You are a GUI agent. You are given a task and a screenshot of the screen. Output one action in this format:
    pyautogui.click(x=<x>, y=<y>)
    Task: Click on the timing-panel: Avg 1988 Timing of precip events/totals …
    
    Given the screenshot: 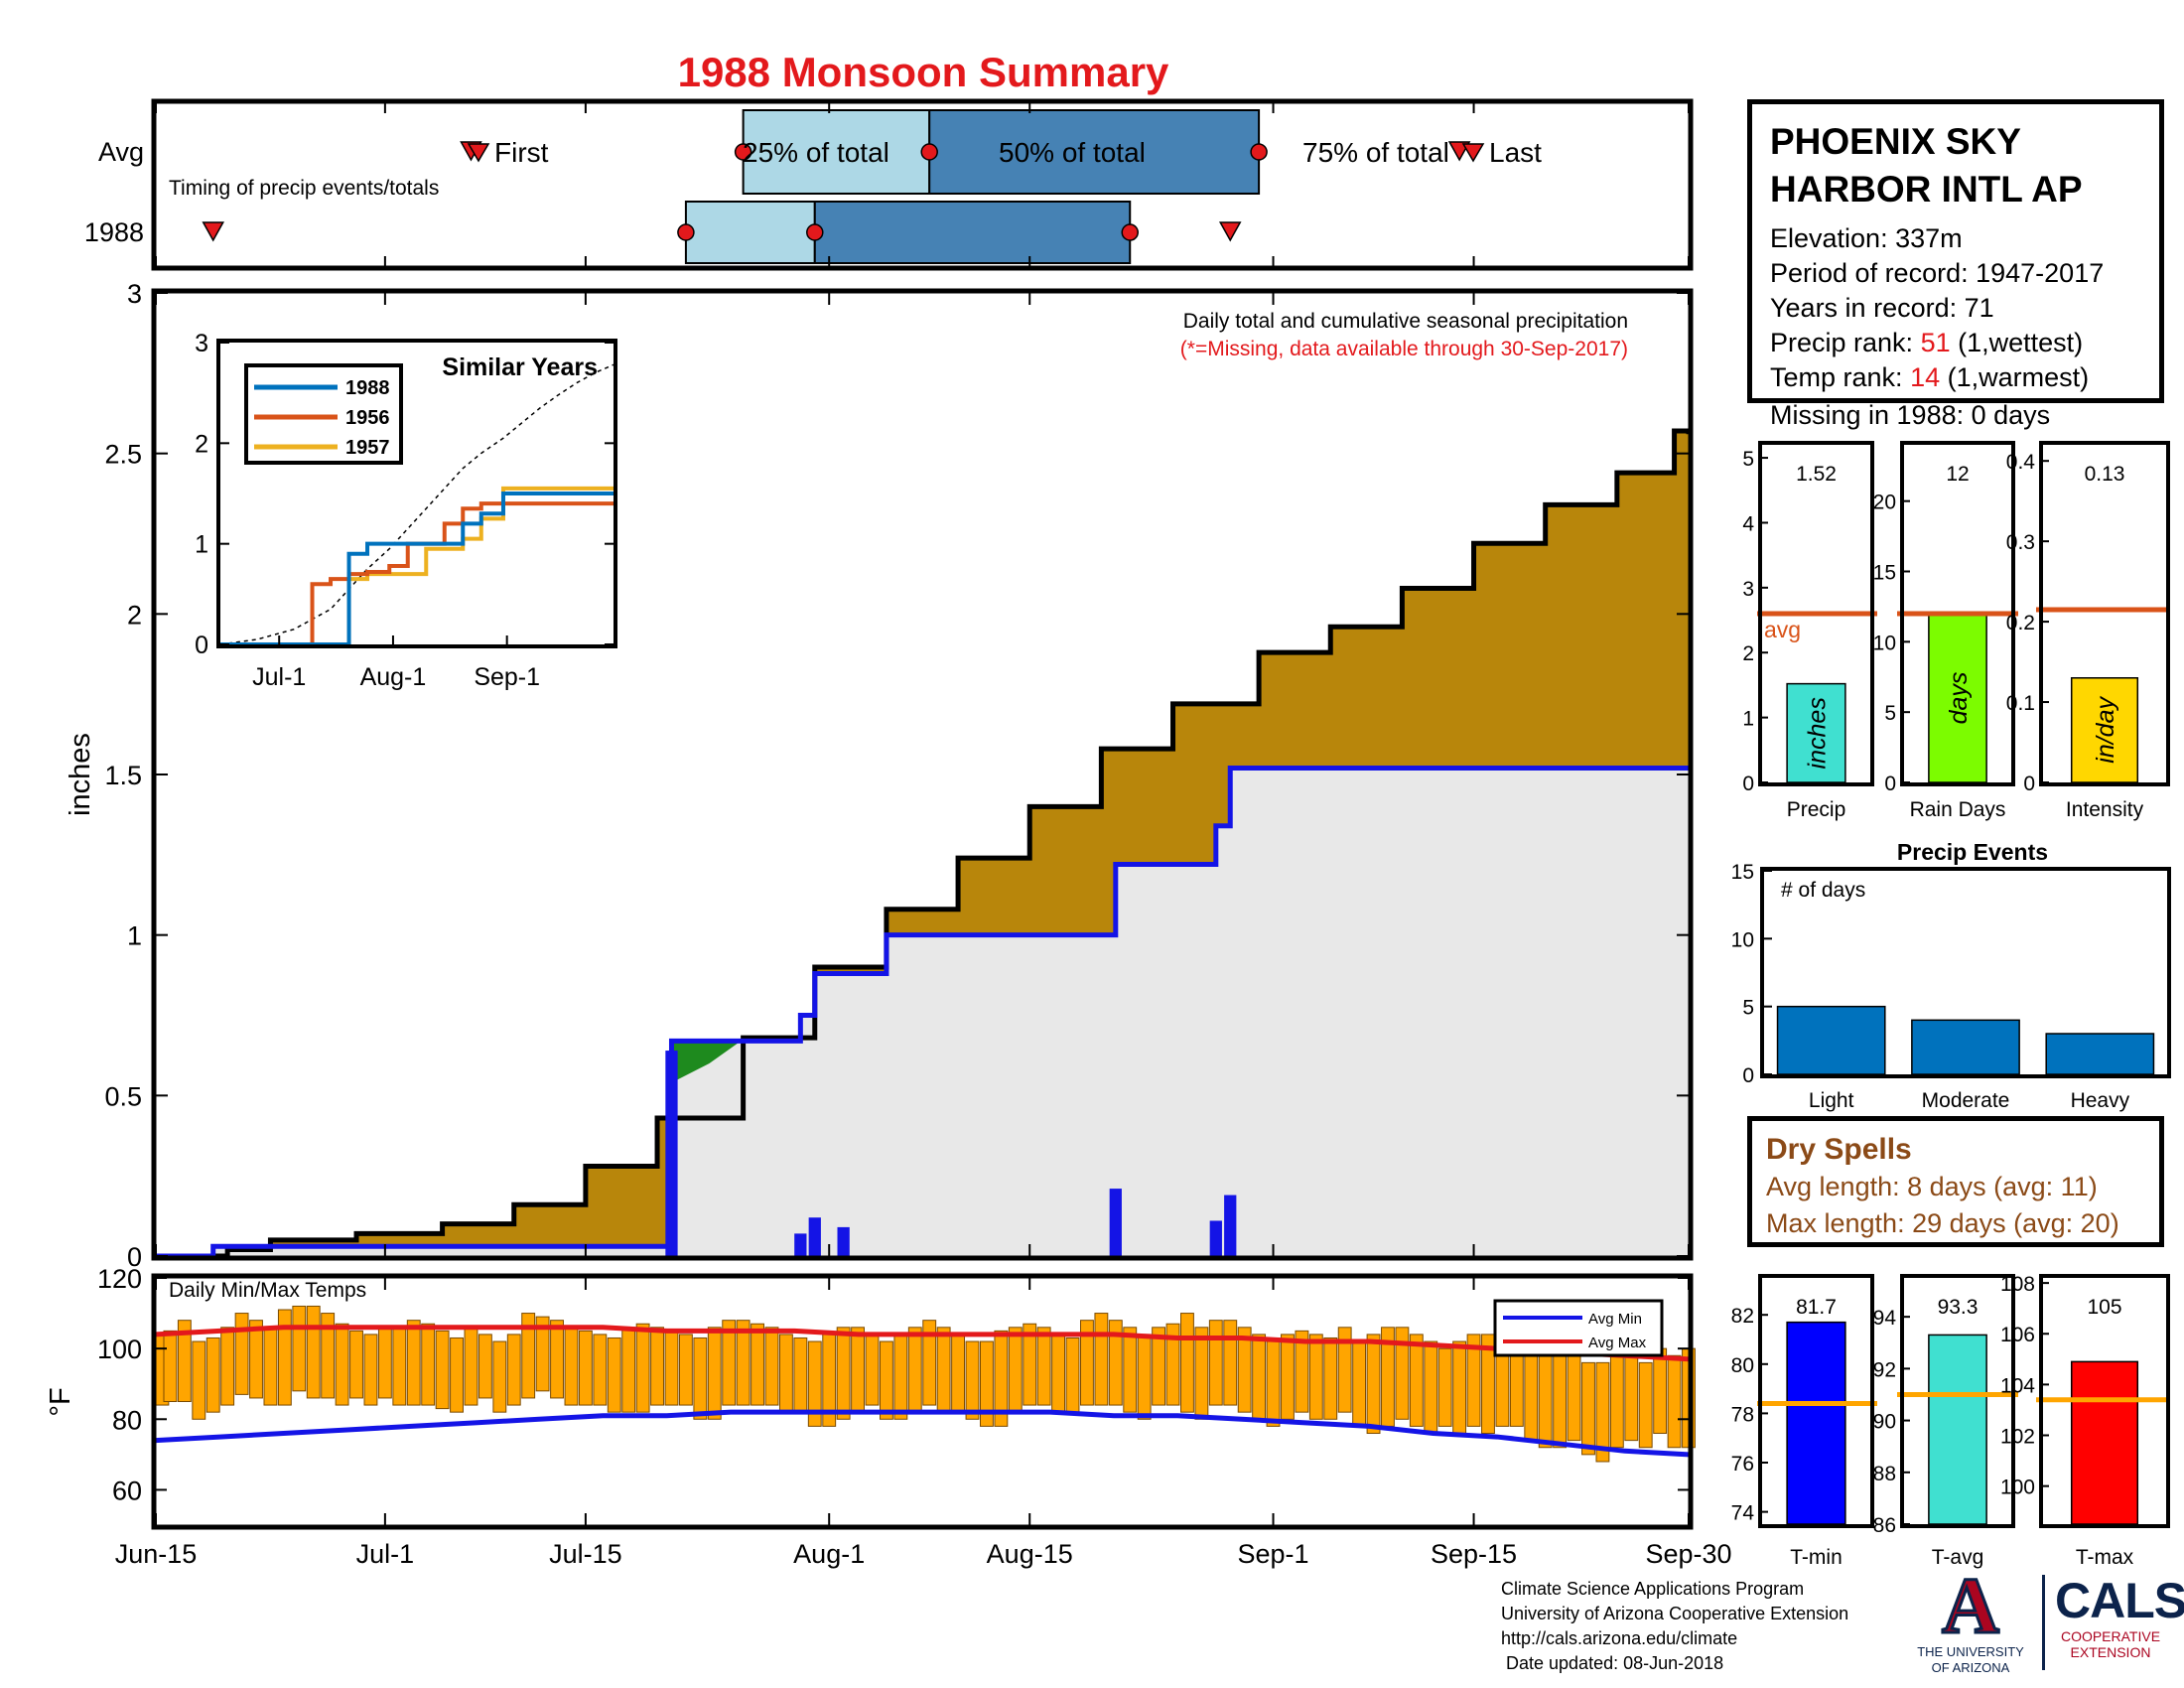 What is the action you would take?
    pyautogui.click(x=889, y=184)
    